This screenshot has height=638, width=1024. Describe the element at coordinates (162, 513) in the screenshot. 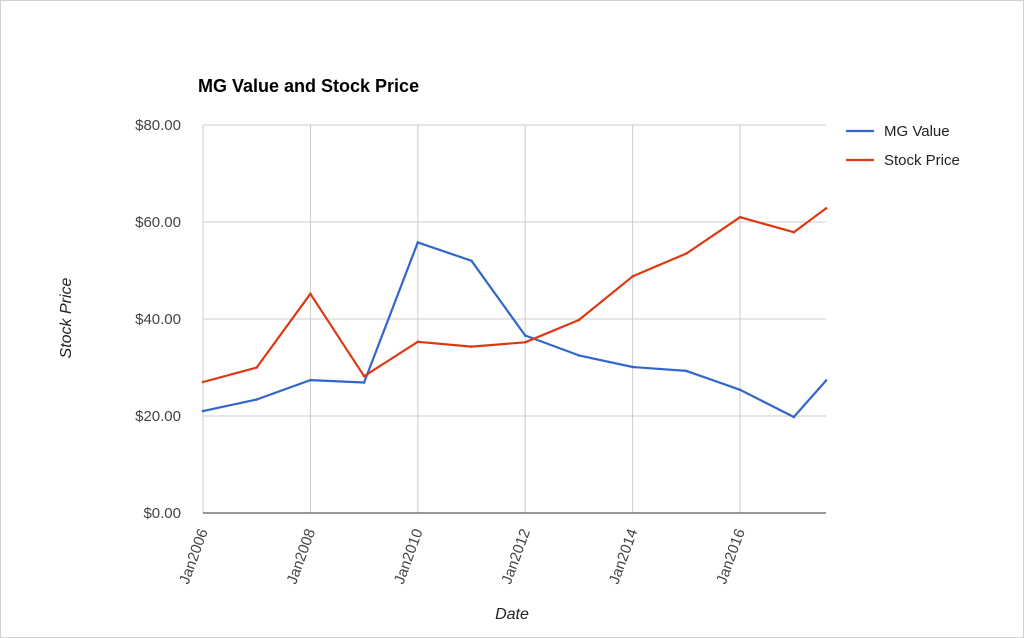

I see `y-tick-label: $0.00` at that location.